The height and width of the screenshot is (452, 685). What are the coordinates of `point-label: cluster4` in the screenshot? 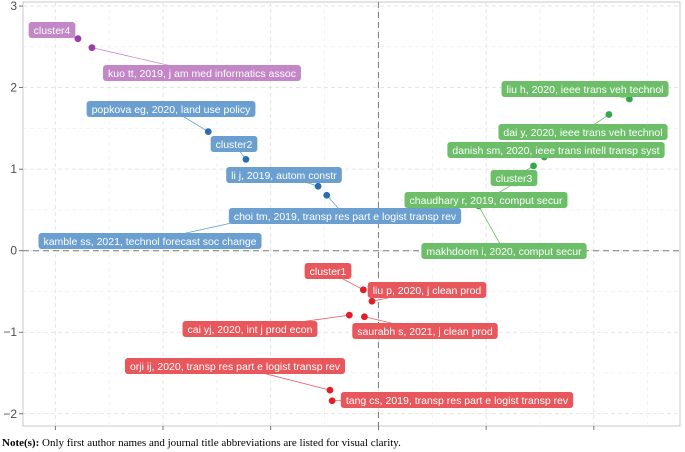 It's located at (52, 30).